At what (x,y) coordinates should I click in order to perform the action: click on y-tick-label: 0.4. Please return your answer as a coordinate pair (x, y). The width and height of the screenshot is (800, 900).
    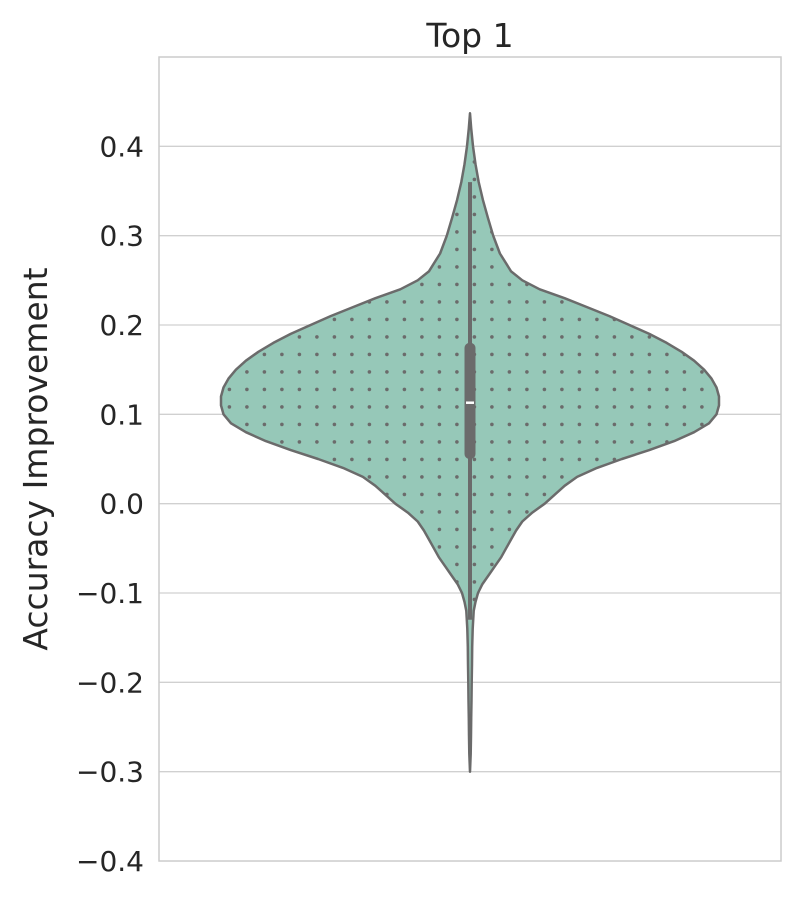
    Looking at the image, I should click on (121, 146).